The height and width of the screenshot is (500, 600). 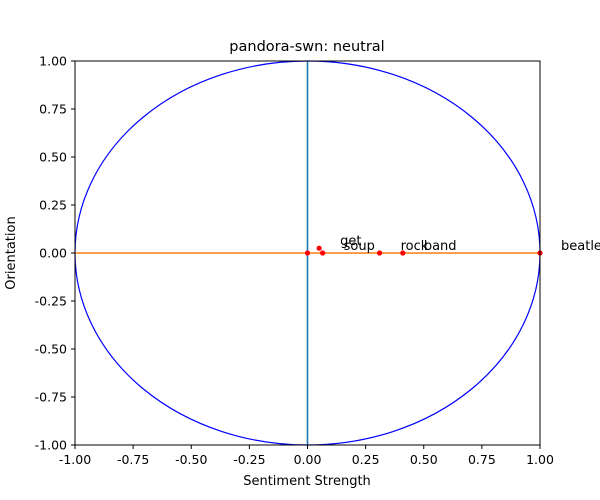 I want to click on x-tick-label: -0.75, so click(x=133, y=459).